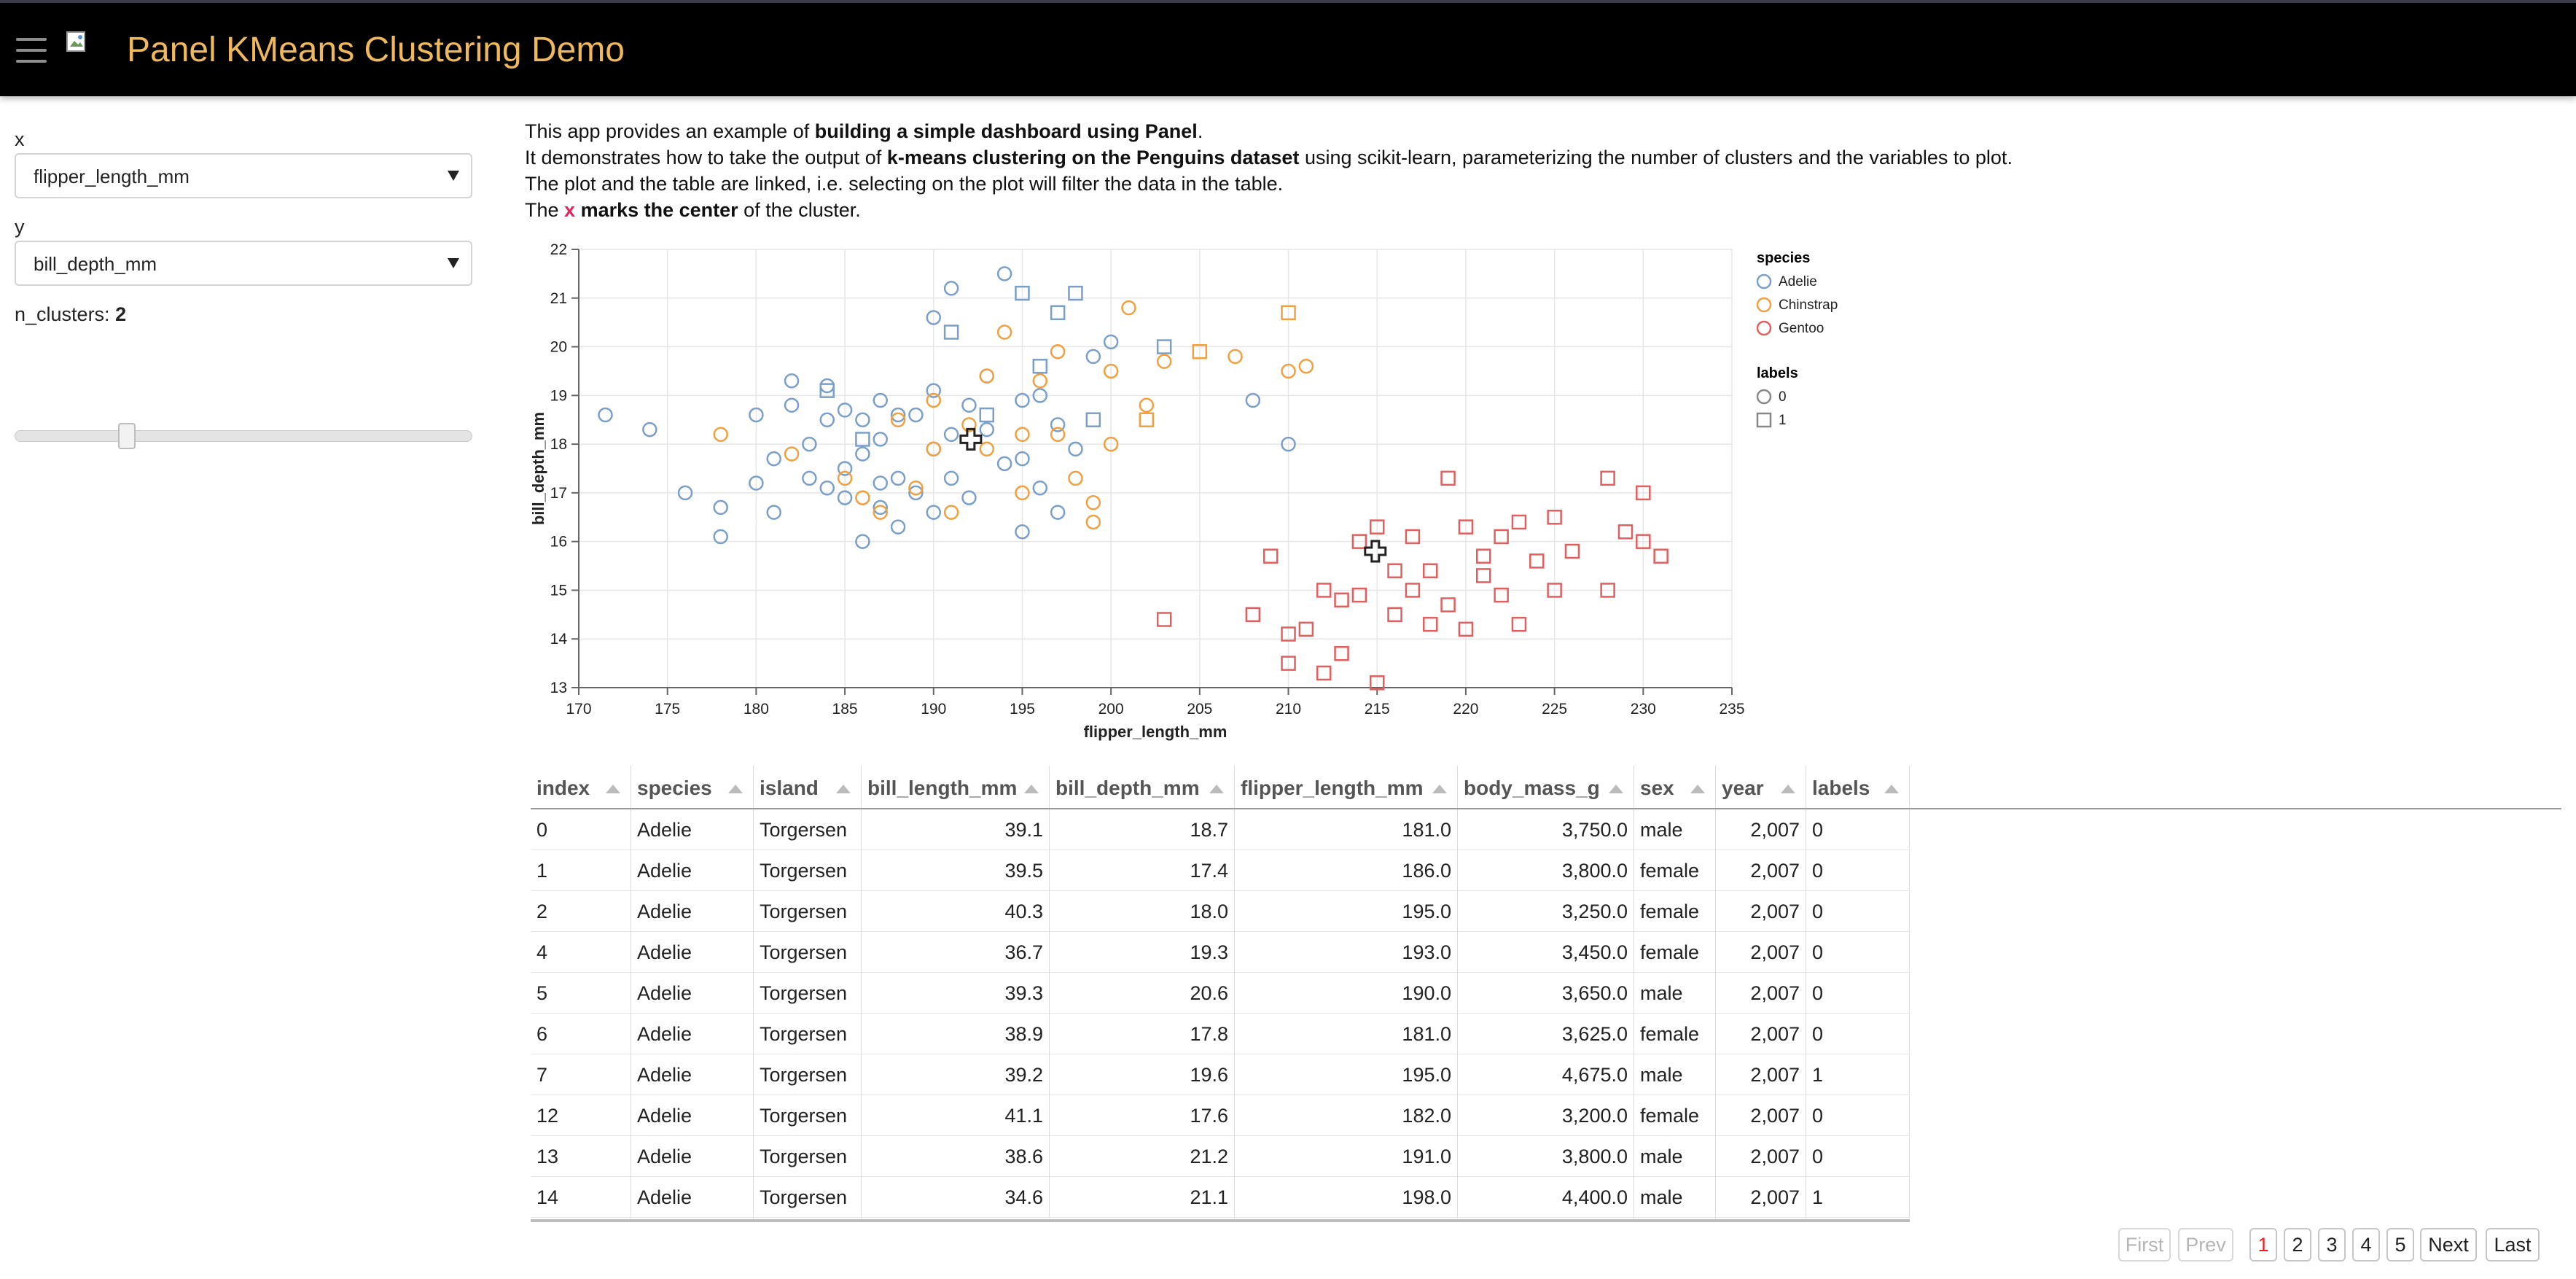 The width and height of the screenshot is (2576, 1279). What do you see at coordinates (1808, 306) in the screenshot?
I see `legend-species-label: Chinstrap` at bounding box center [1808, 306].